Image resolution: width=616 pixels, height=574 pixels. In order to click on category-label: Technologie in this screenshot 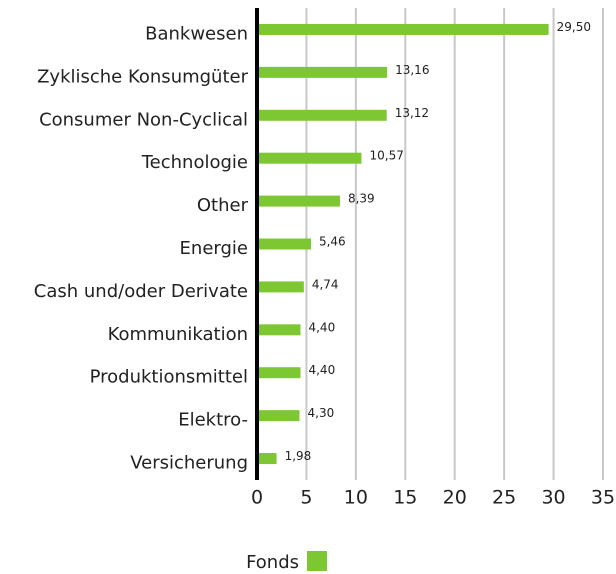, I will do `click(194, 162)`.